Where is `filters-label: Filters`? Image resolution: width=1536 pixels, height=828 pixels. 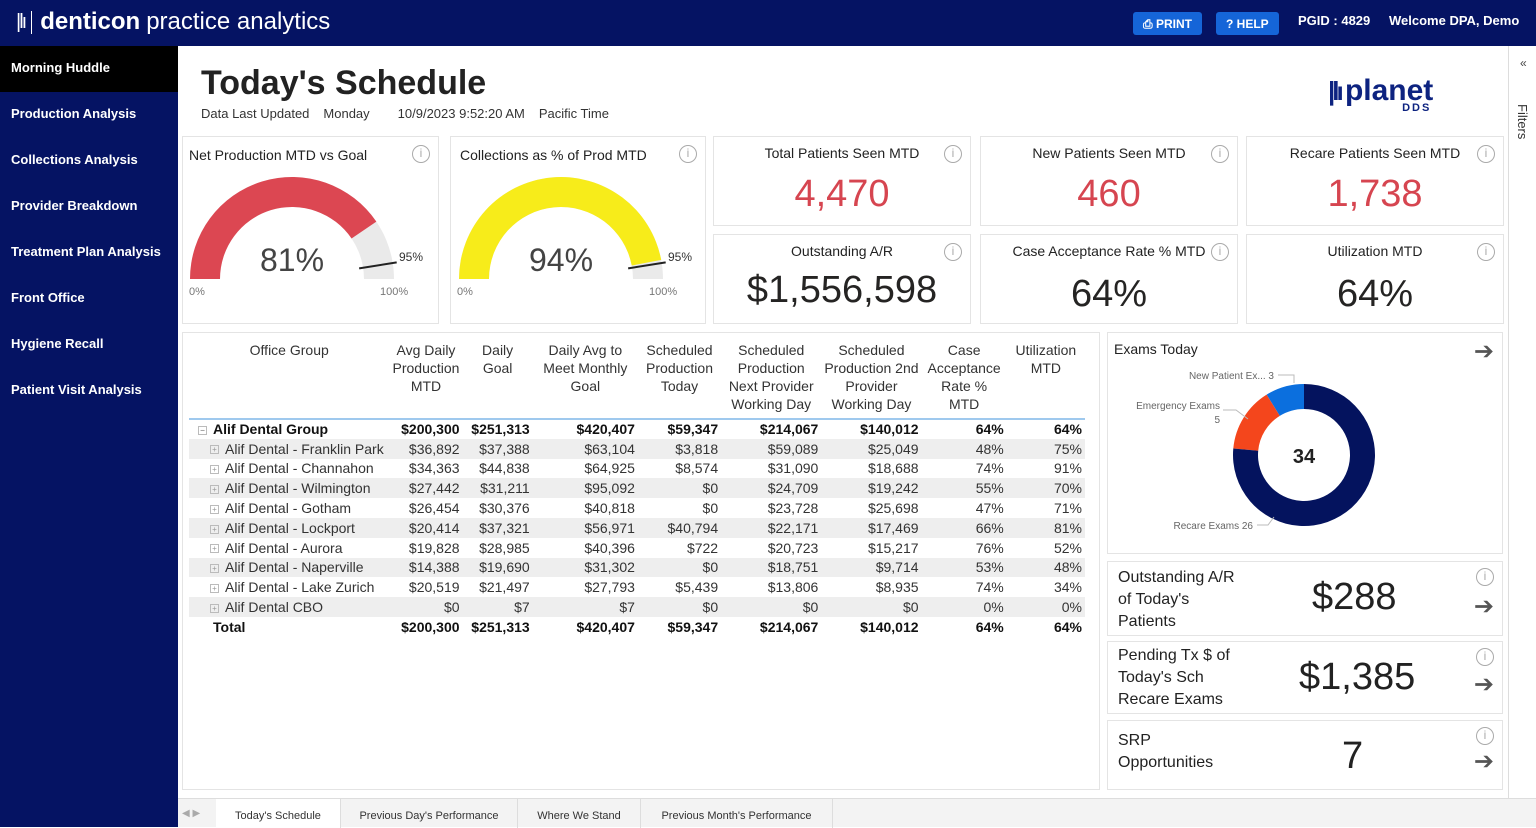 filters-label: Filters is located at coordinates (1522, 122).